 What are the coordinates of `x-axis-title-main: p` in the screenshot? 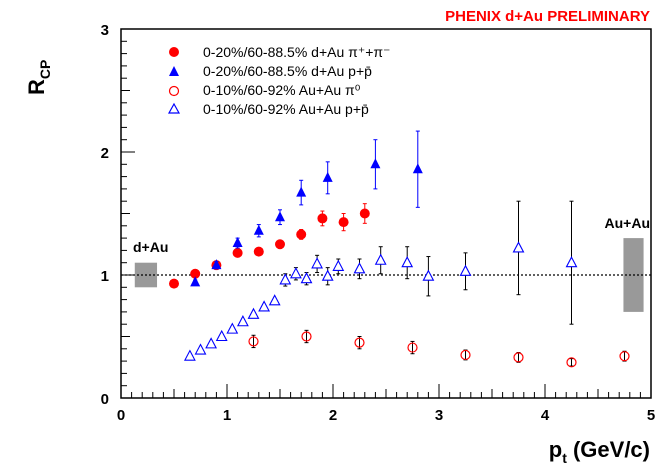 It's located at (555, 449).